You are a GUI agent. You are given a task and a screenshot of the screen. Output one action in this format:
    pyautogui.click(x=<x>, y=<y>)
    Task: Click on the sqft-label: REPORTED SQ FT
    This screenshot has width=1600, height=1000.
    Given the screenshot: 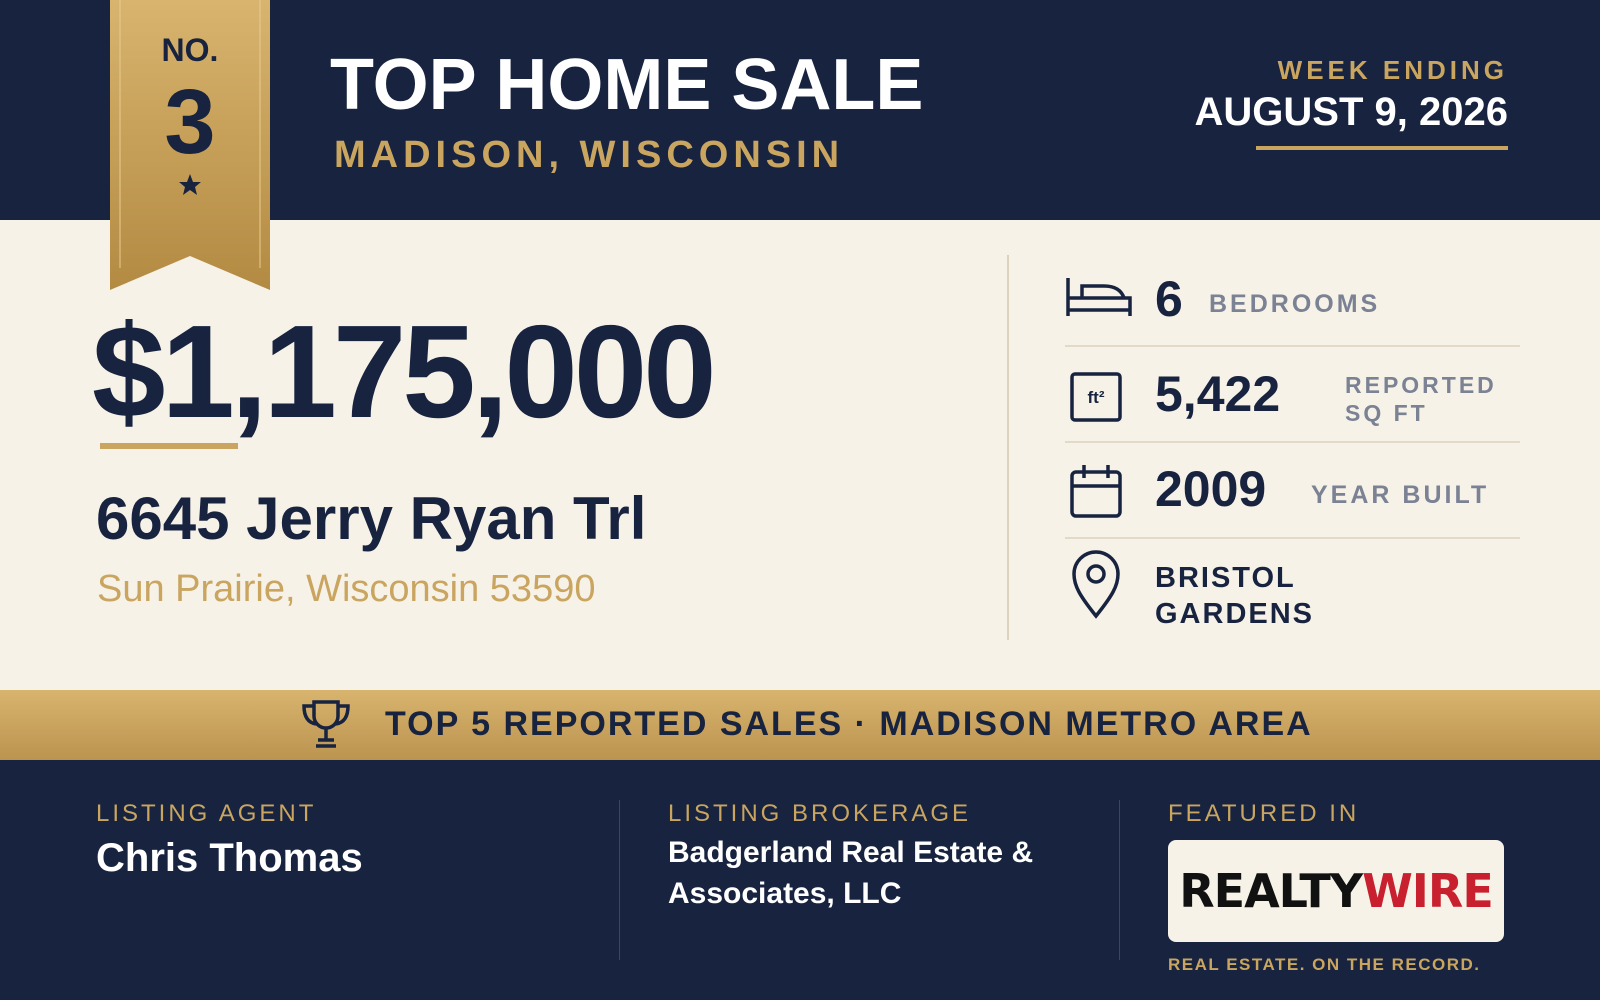 What is the action you would take?
    pyautogui.click(x=1421, y=399)
    